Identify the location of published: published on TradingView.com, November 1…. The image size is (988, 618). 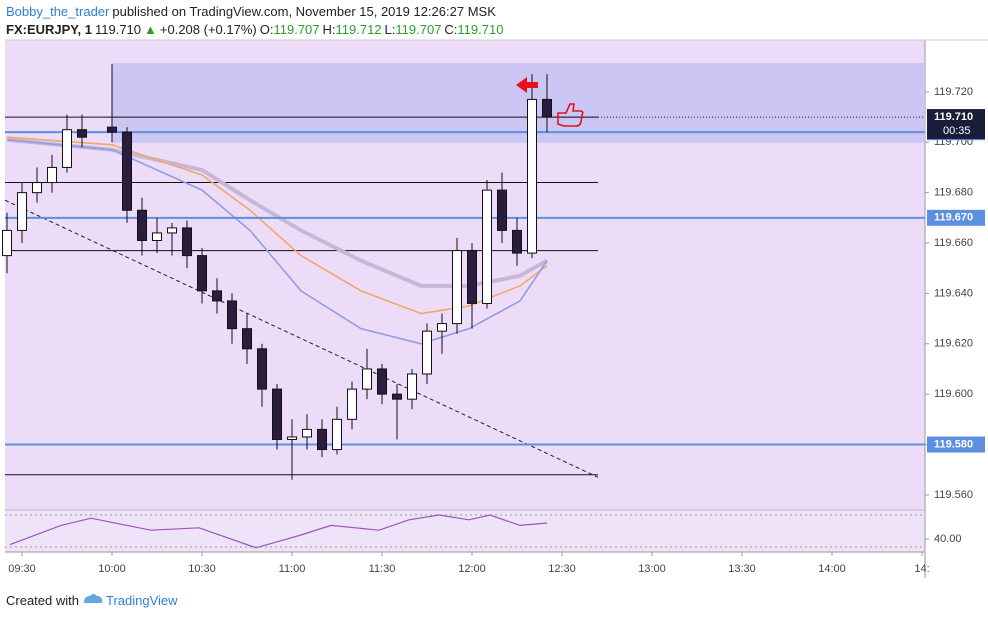
(304, 11).